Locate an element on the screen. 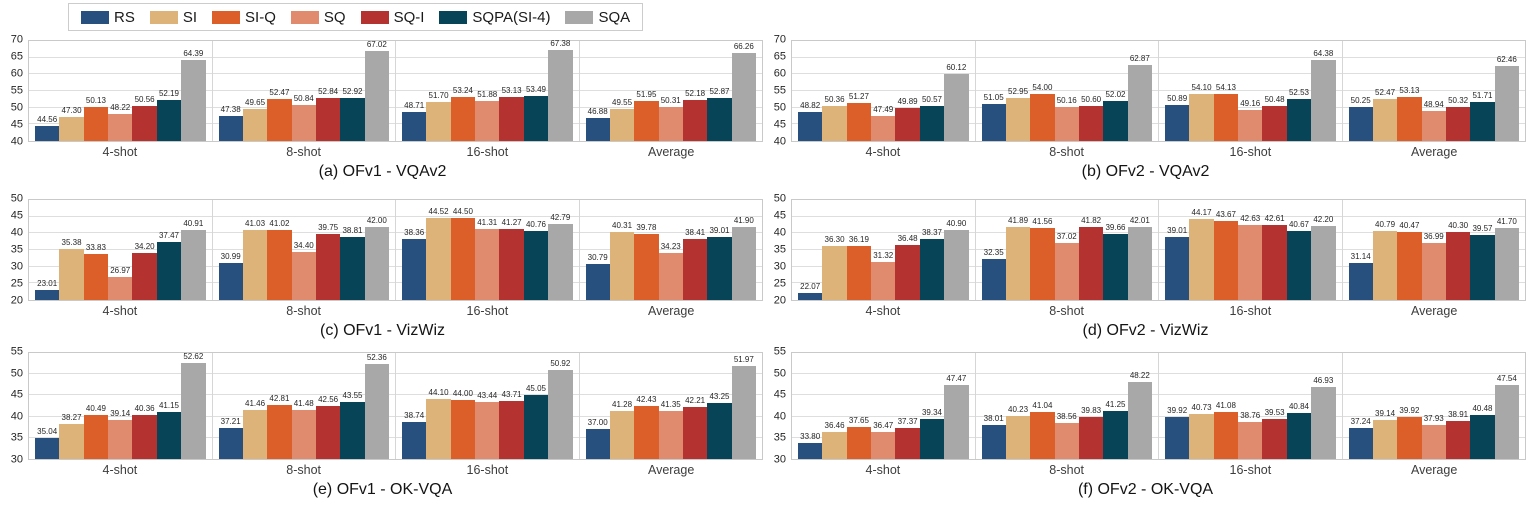 The width and height of the screenshot is (1526, 505). bar-value-label: 52.62 is located at coordinates (193, 357).